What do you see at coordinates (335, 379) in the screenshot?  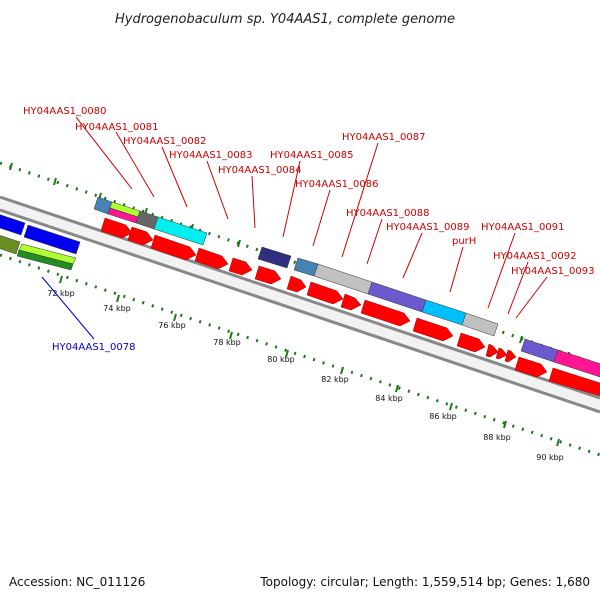 I see `scale-label: 82 kbp` at bounding box center [335, 379].